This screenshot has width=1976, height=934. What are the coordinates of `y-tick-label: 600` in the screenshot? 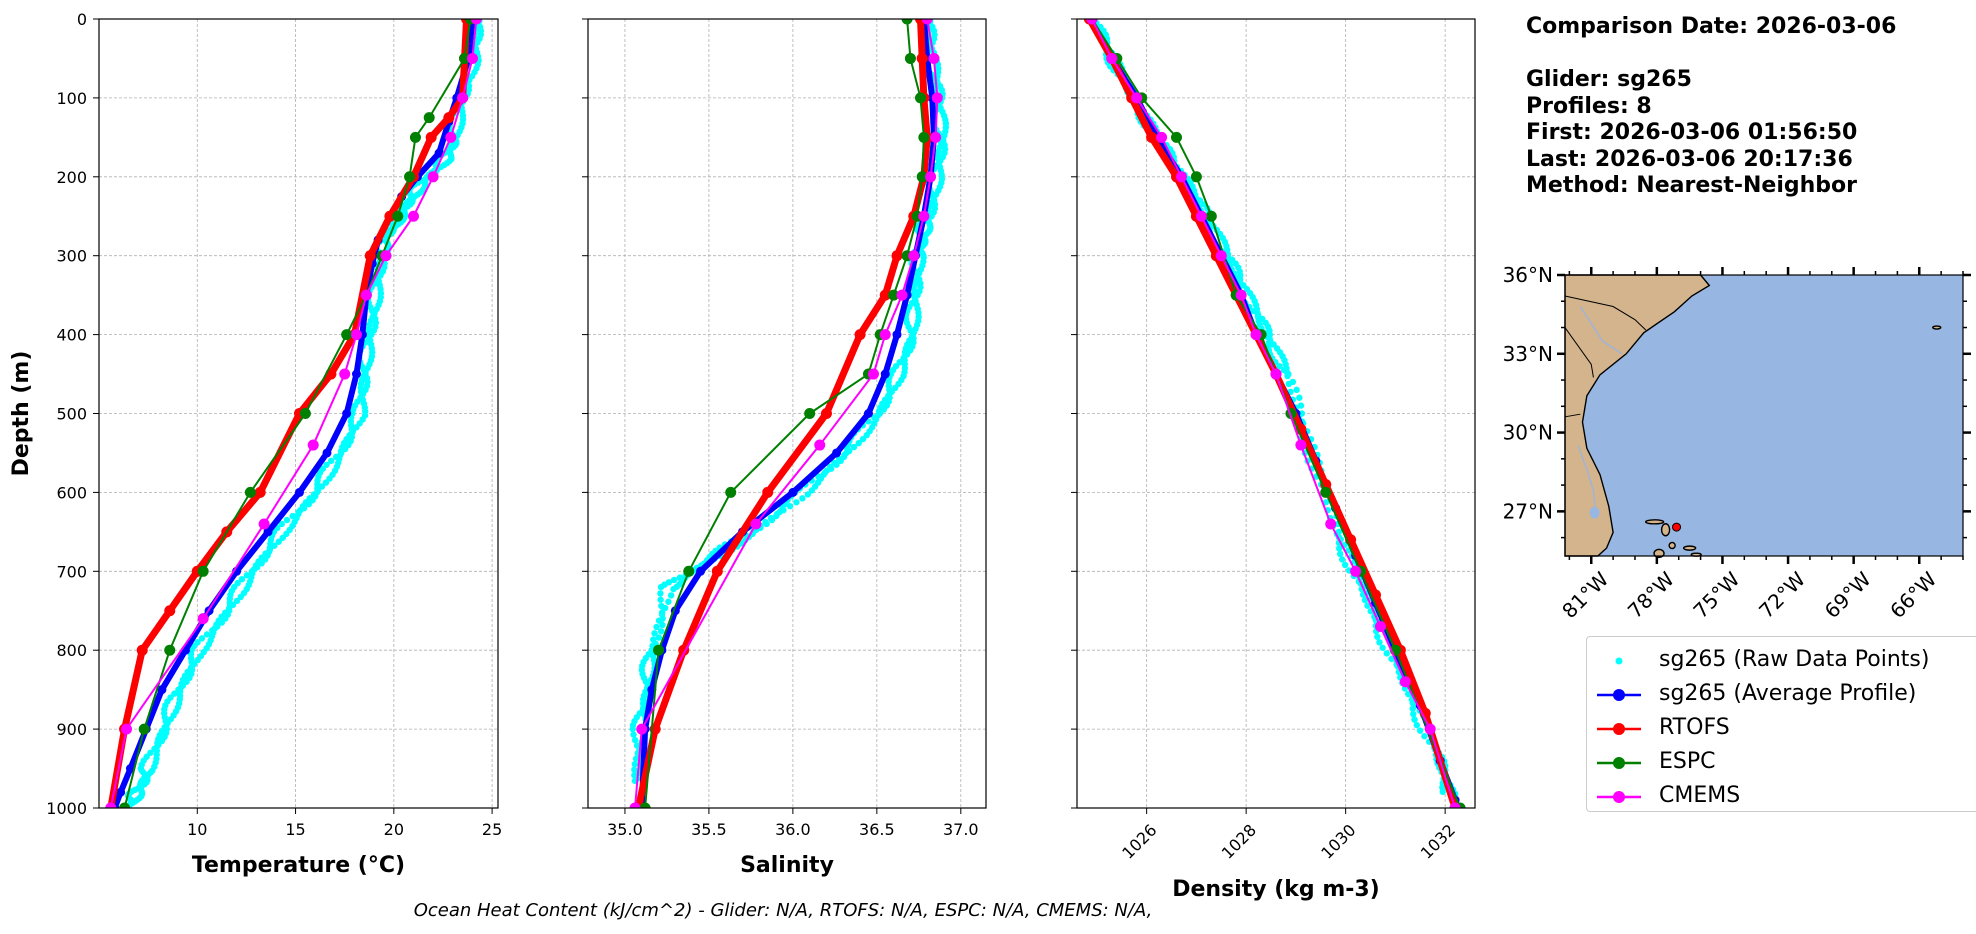 It's located at (71, 492).